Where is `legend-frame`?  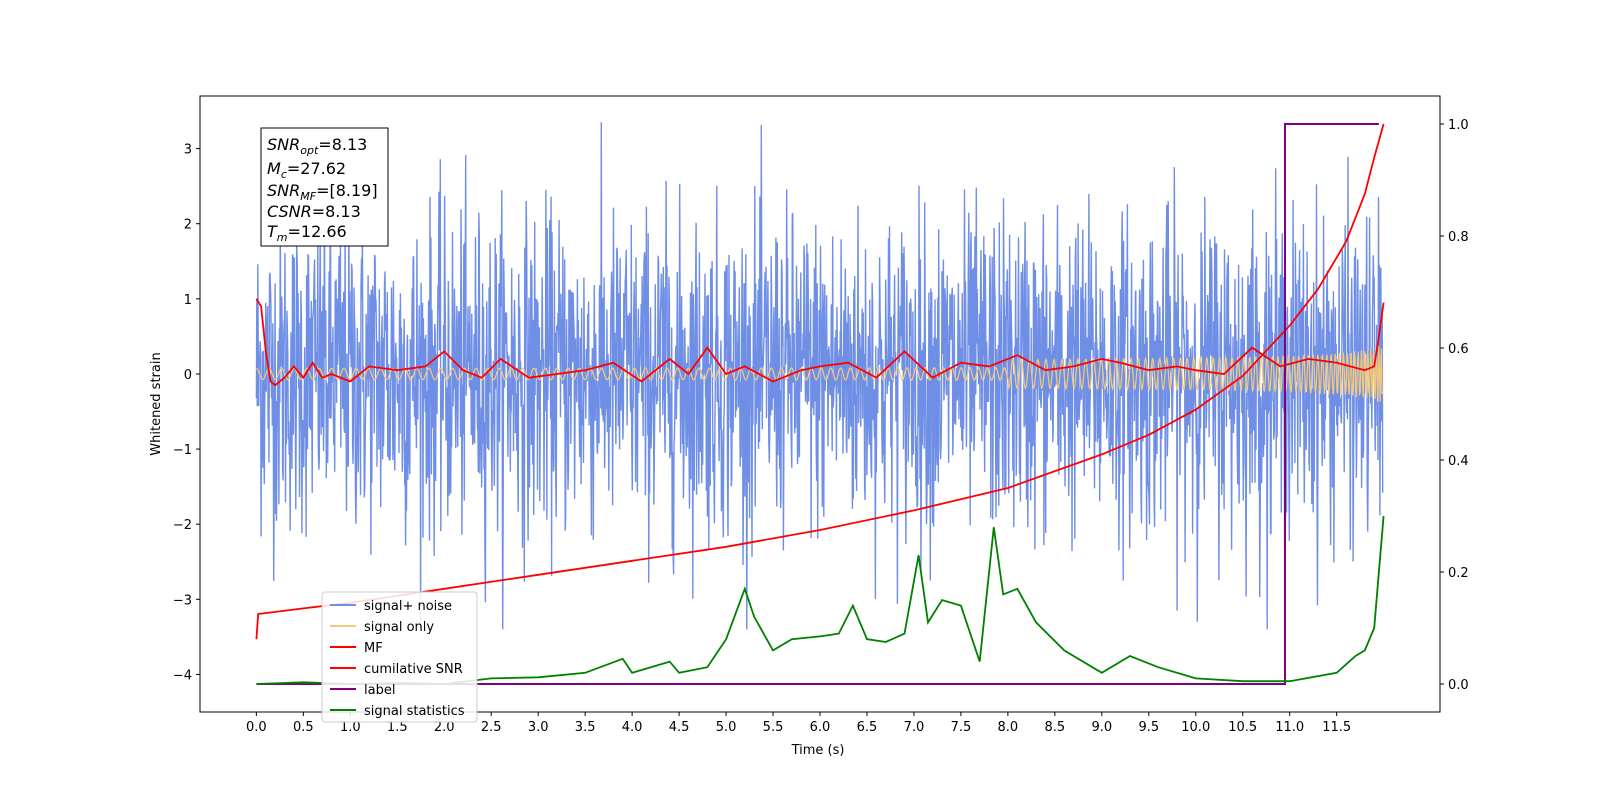
legend-frame is located at coordinates (399, 657).